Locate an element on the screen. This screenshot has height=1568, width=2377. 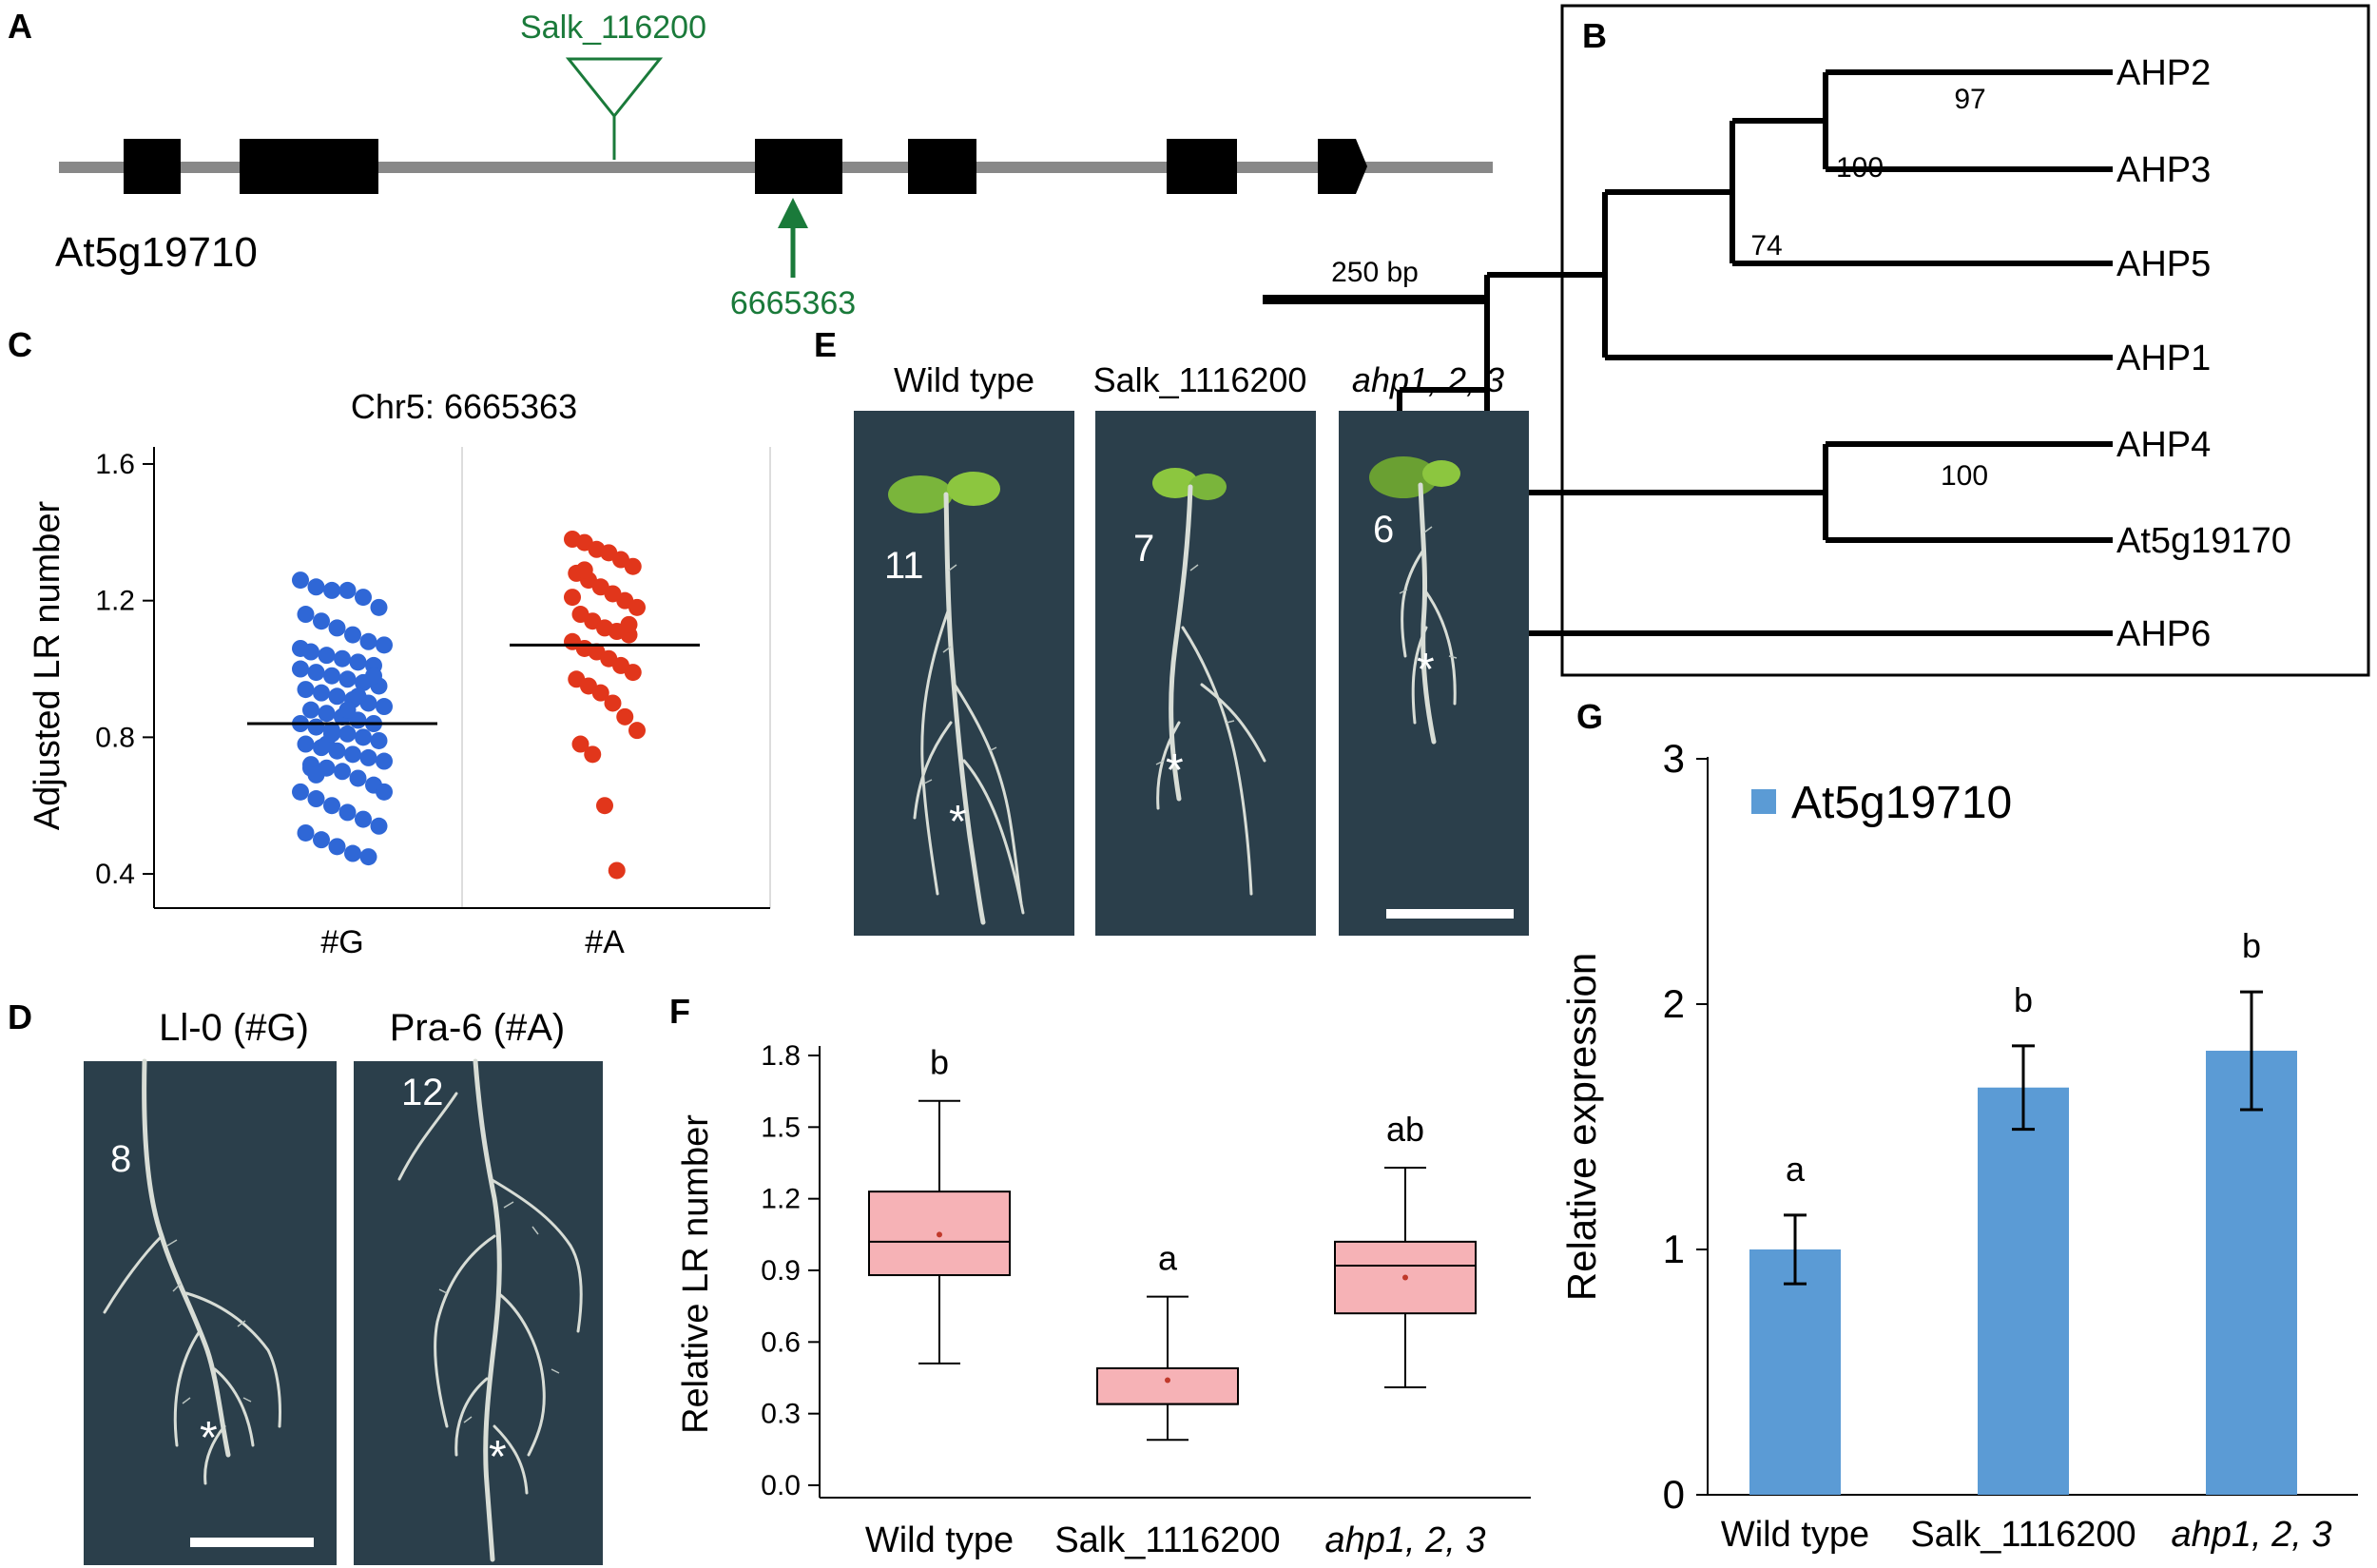
chart-f-ytick-label: 0.6 is located at coordinates (781, 1342).